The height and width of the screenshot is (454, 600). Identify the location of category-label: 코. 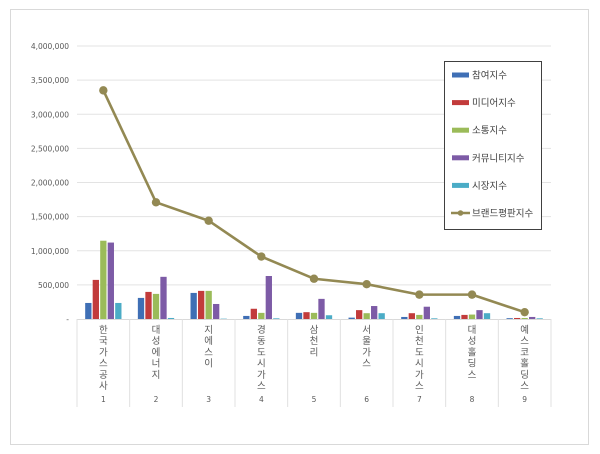
(524, 352).